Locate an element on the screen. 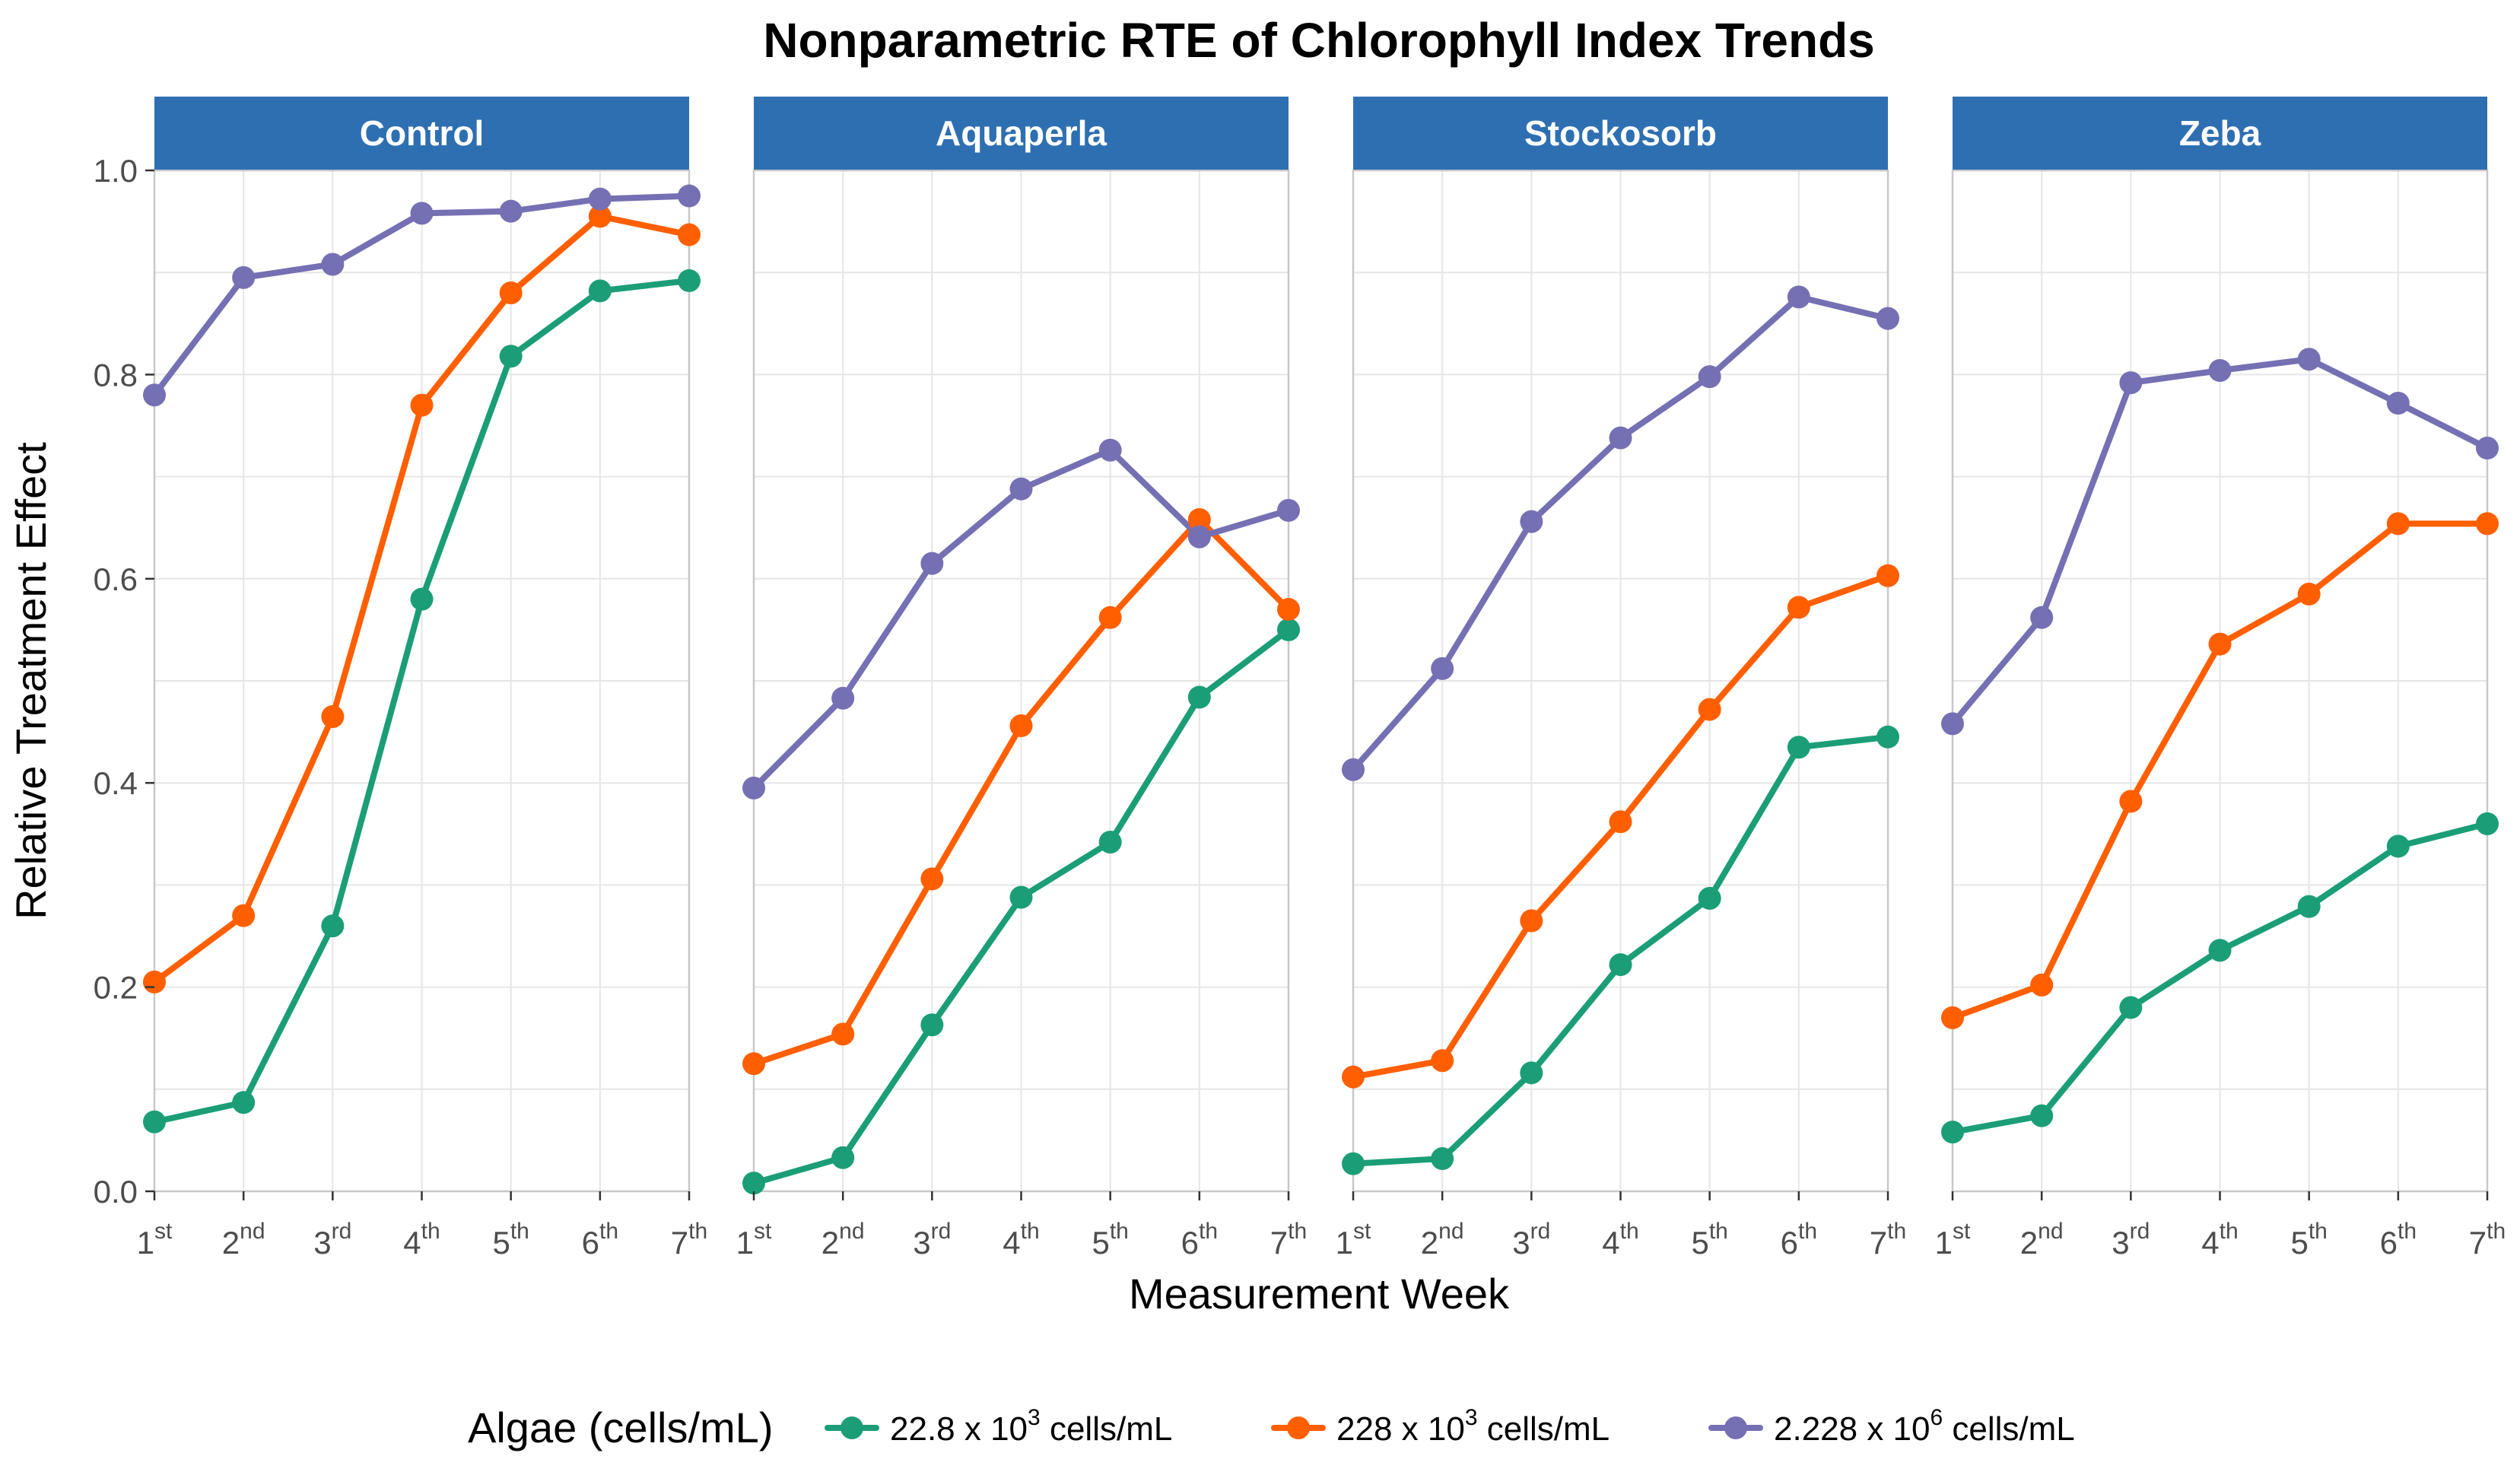 The height and width of the screenshot is (1472, 2520). y-axis-title: Relative Treatment Effect is located at coordinates (31, 681).